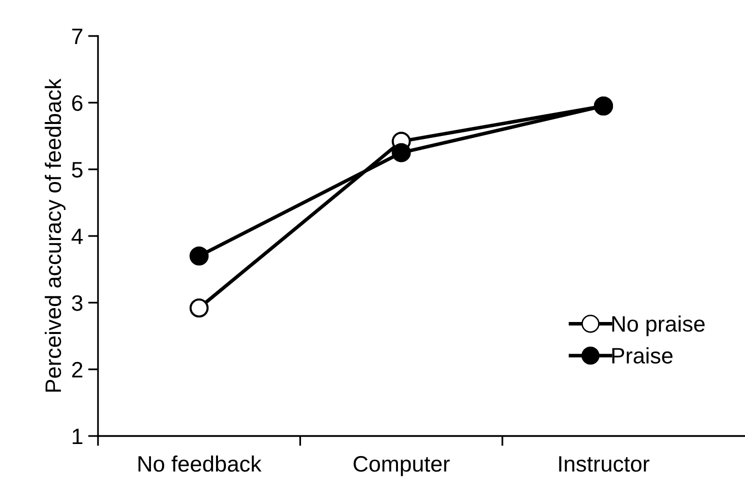 Image resolution: width=745 pixels, height=500 pixels. I want to click on y-tick-label: 7, so click(77, 36).